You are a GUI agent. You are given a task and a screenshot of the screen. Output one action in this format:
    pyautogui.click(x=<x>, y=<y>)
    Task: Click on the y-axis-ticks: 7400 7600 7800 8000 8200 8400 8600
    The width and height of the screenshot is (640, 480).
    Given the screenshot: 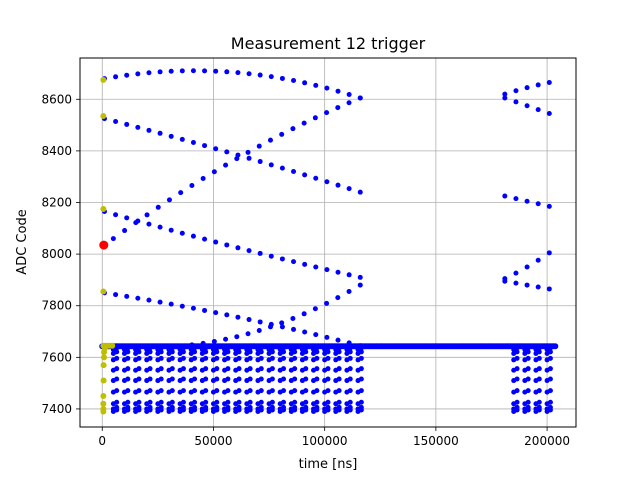 What is the action you would take?
    pyautogui.click(x=60, y=254)
    